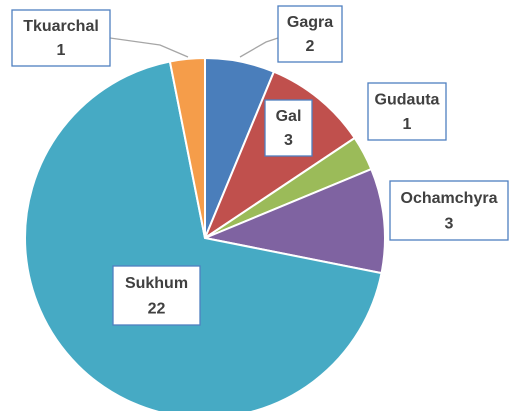 Image resolution: width=510 pixels, height=411 pixels. I want to click on slice-label-name: Gudauta, so click(407, 99).